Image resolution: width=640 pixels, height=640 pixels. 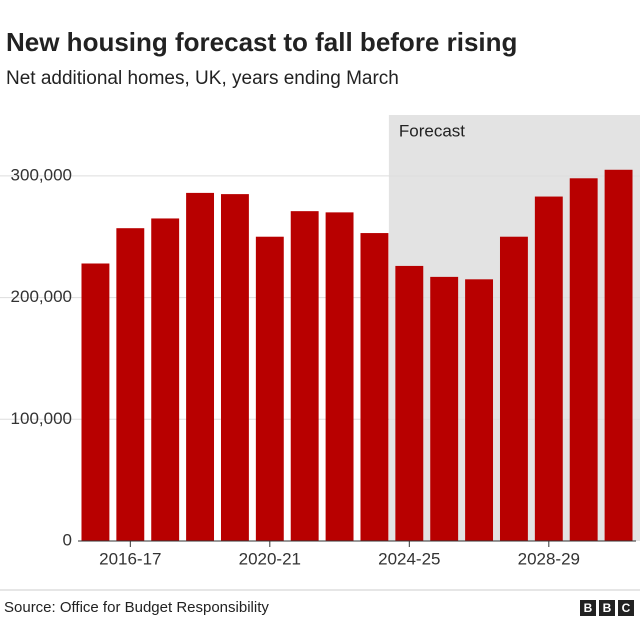 I want to click on x-tick-label: 2028-29, so click(x=549, y=558).